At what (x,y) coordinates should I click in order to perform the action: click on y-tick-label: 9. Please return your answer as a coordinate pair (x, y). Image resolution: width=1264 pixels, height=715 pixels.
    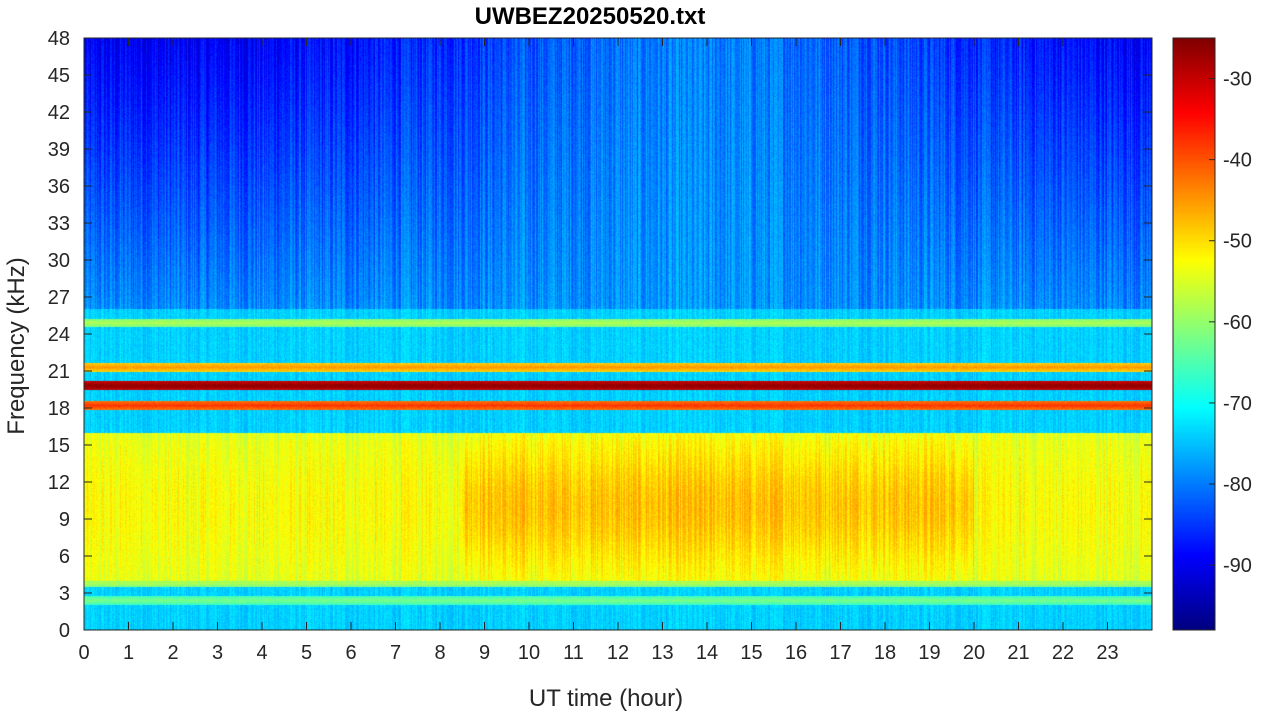
    Looking at the image, I should click on (64, 520).